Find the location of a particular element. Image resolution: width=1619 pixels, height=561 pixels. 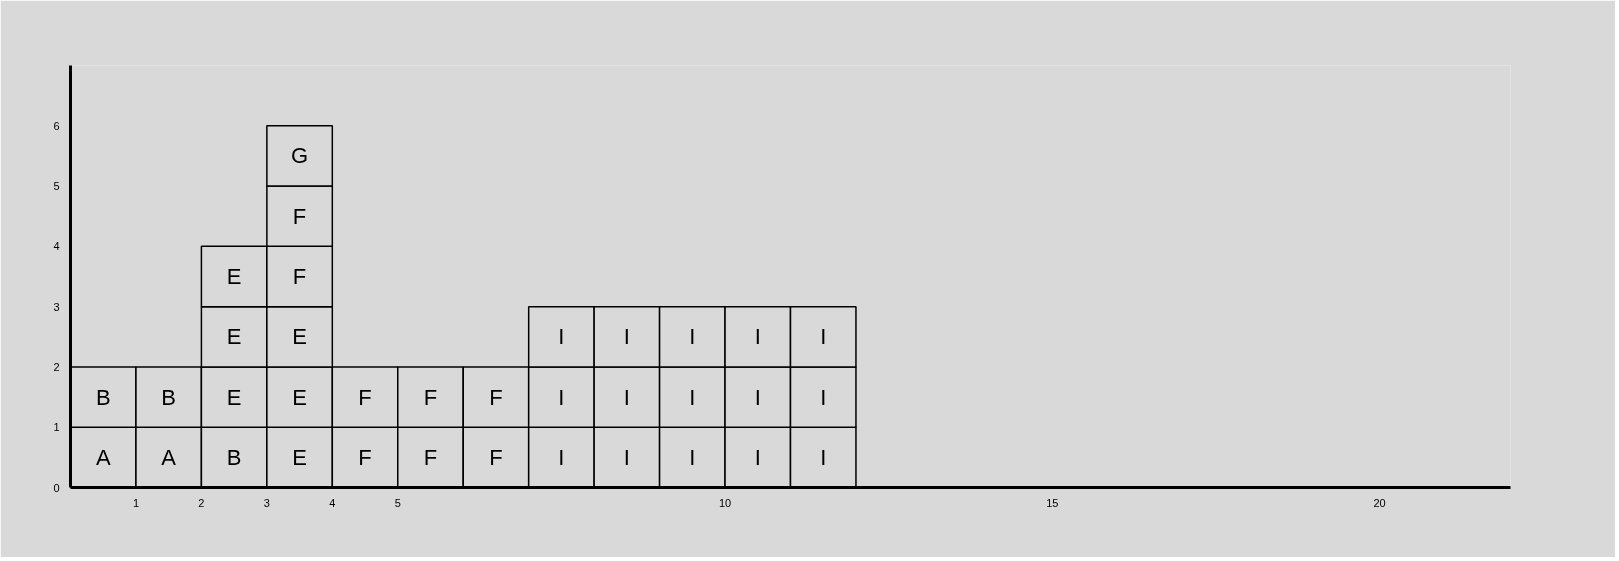

y-tick-label: 4 is located at coordinates (56, 246).